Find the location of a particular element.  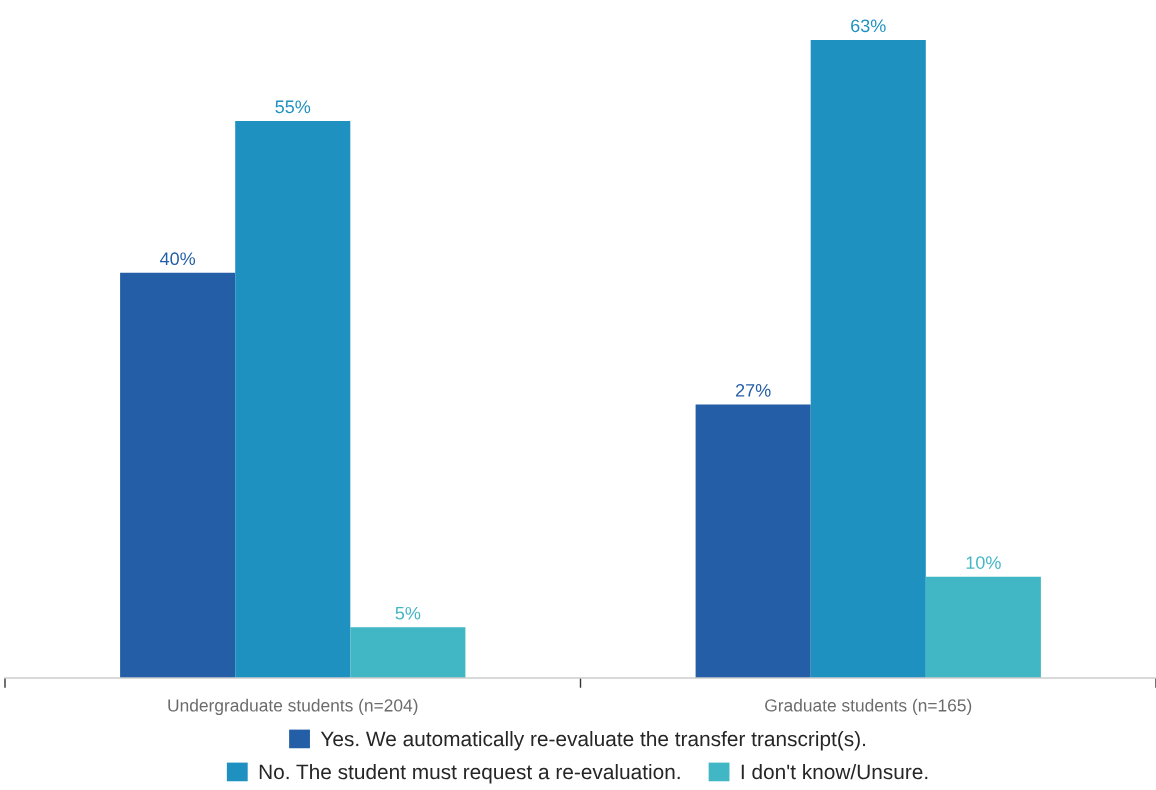

data-label: 27% is located at coordinates (753, 390).